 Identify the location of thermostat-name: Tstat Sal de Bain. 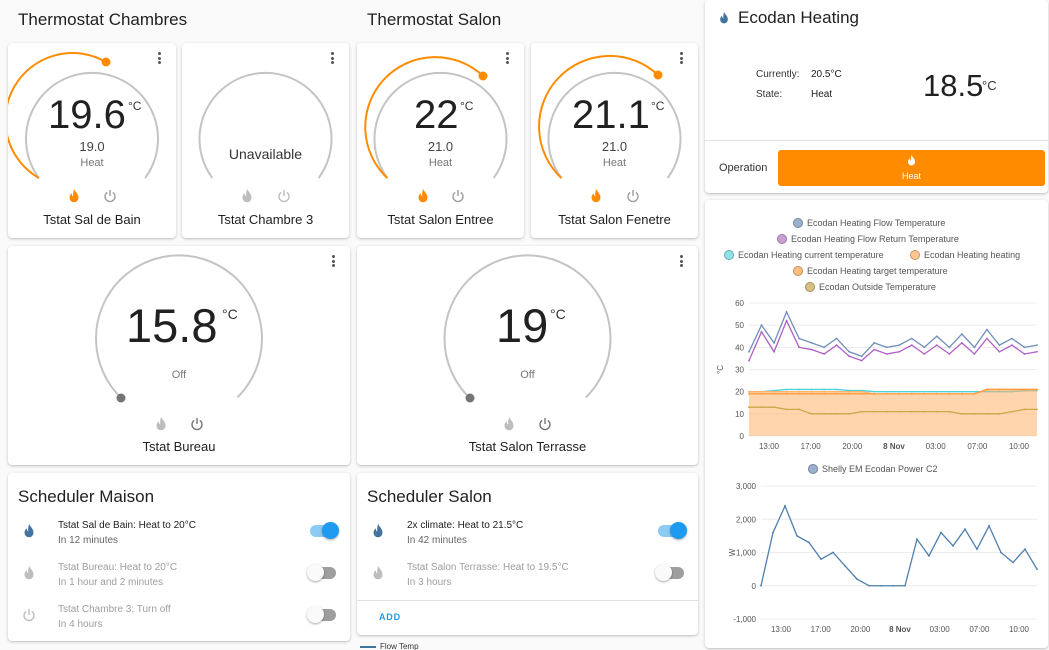
(92, 219).